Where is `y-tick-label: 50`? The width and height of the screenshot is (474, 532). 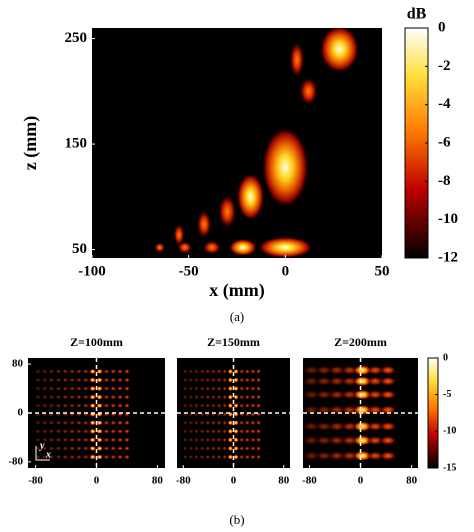
y-tick-label: 50 is located at coordinates (79, 249).